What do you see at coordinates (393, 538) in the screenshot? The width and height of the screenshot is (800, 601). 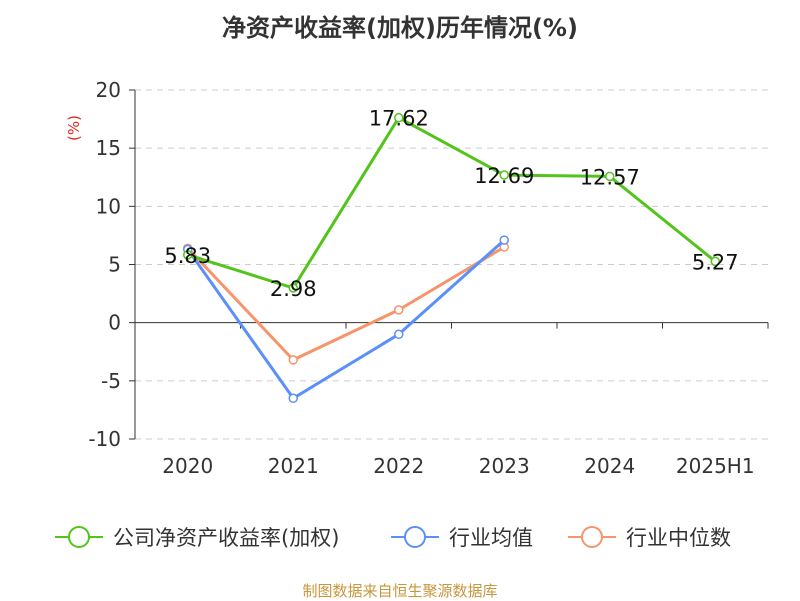 I see `legend: 公司净资产收益率(加权) 行业均值 行业中位数` at bounding box center [393, 538].